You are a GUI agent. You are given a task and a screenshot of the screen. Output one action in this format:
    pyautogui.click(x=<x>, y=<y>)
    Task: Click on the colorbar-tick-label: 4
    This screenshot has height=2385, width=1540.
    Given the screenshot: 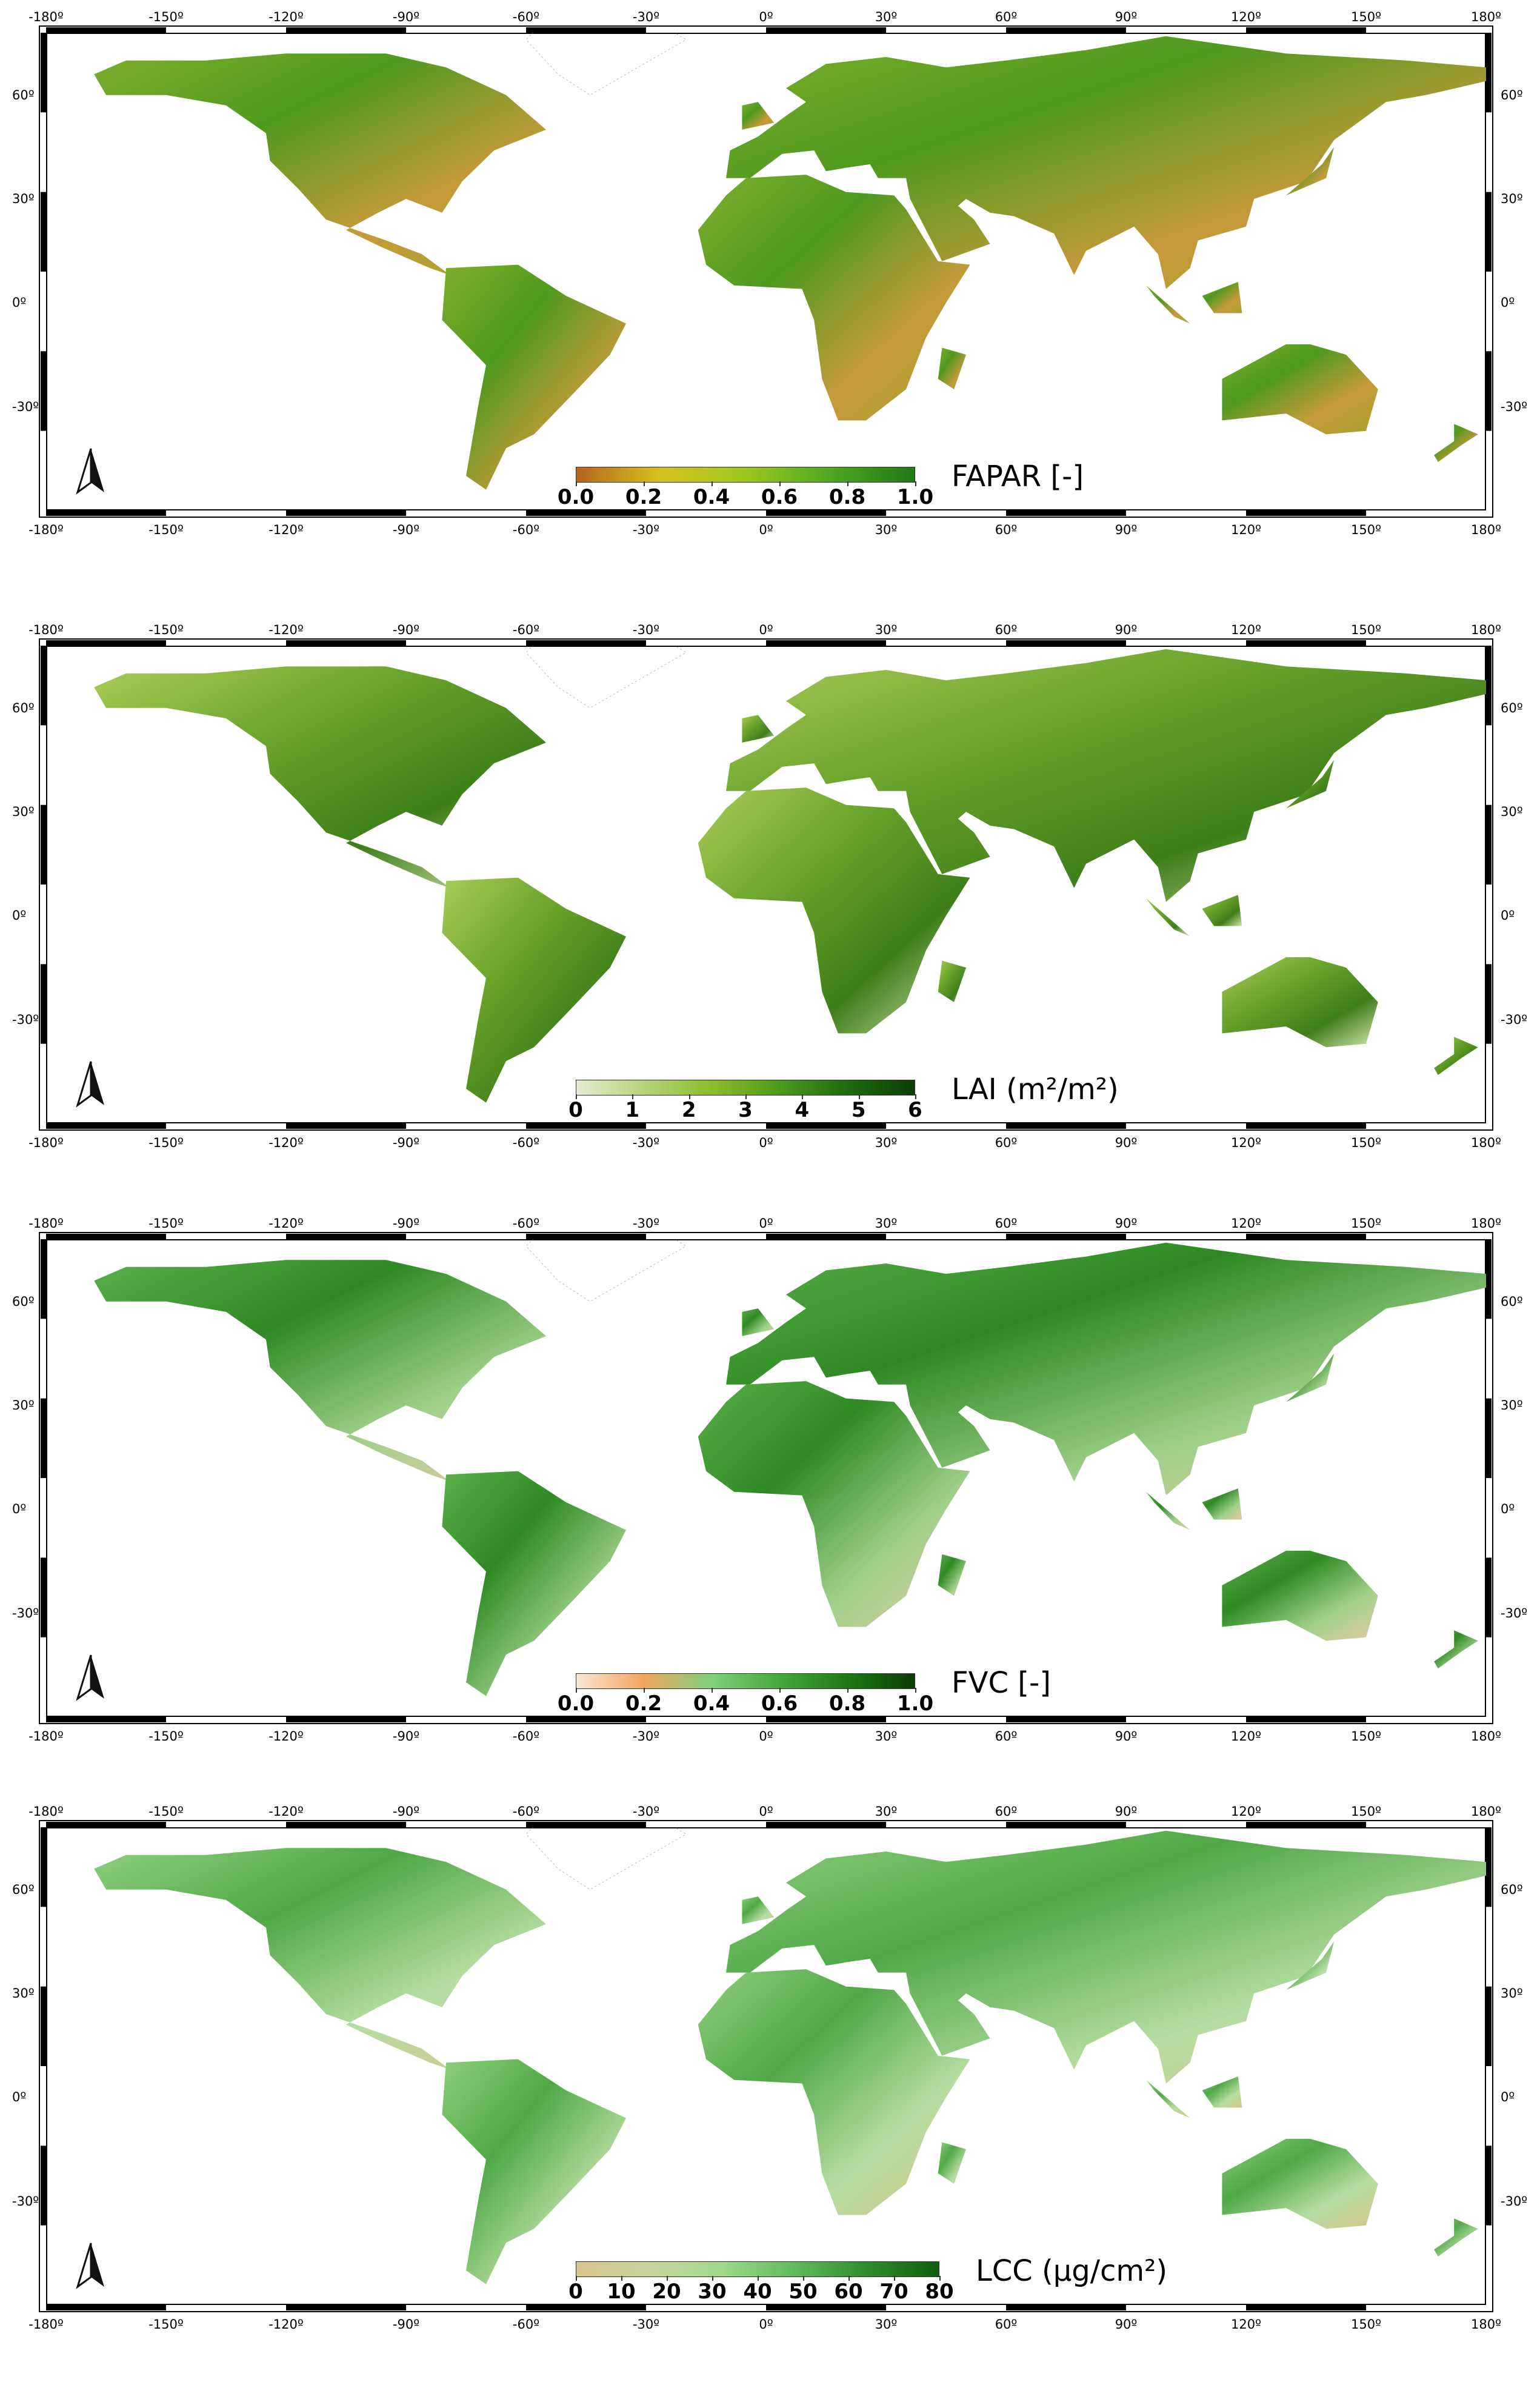 What is the action you would take?
    pyautogui.click(x=802, y=1110)
    